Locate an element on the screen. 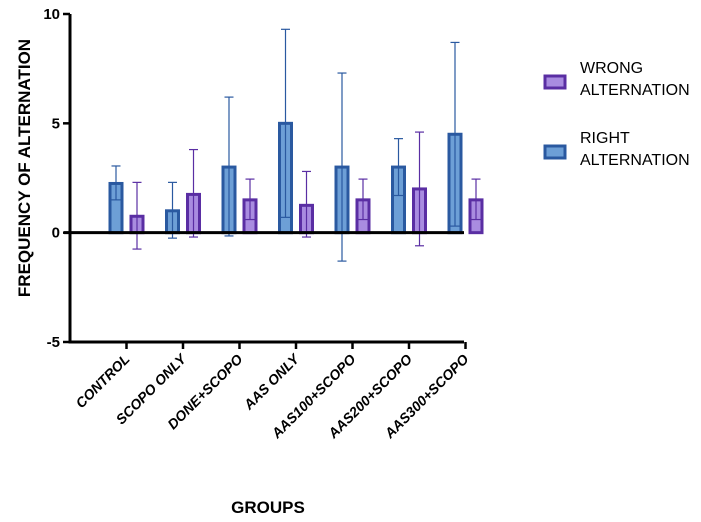  legend-label-right-line1: RIGHT is located at coordinates (605, 138).